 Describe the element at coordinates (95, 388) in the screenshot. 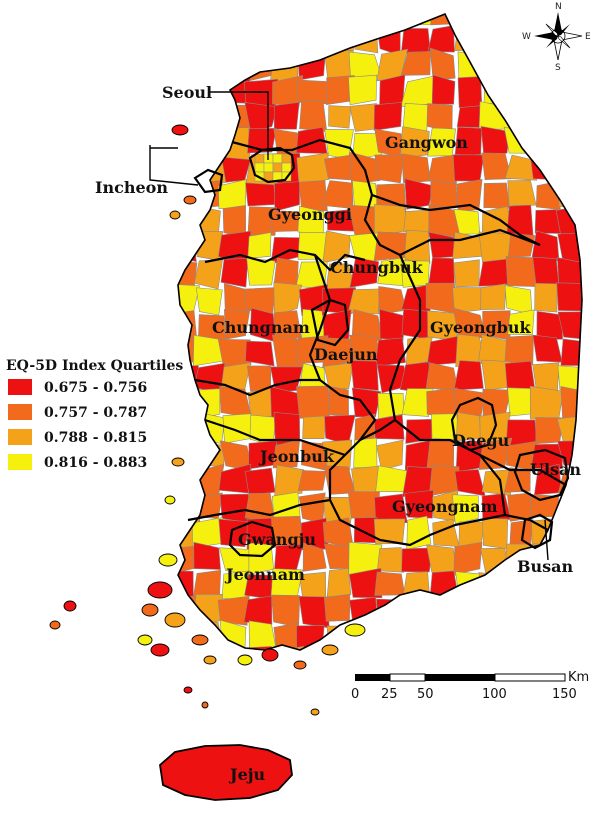

I see `legend-label: 0.675 - 0.756` at that location.